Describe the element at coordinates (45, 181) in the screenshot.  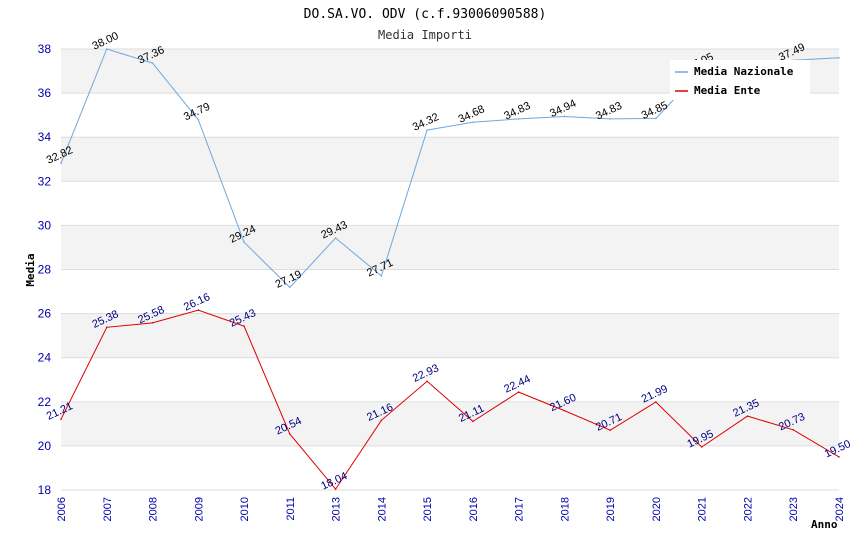
I see `y-tick-label: 32` at that location.